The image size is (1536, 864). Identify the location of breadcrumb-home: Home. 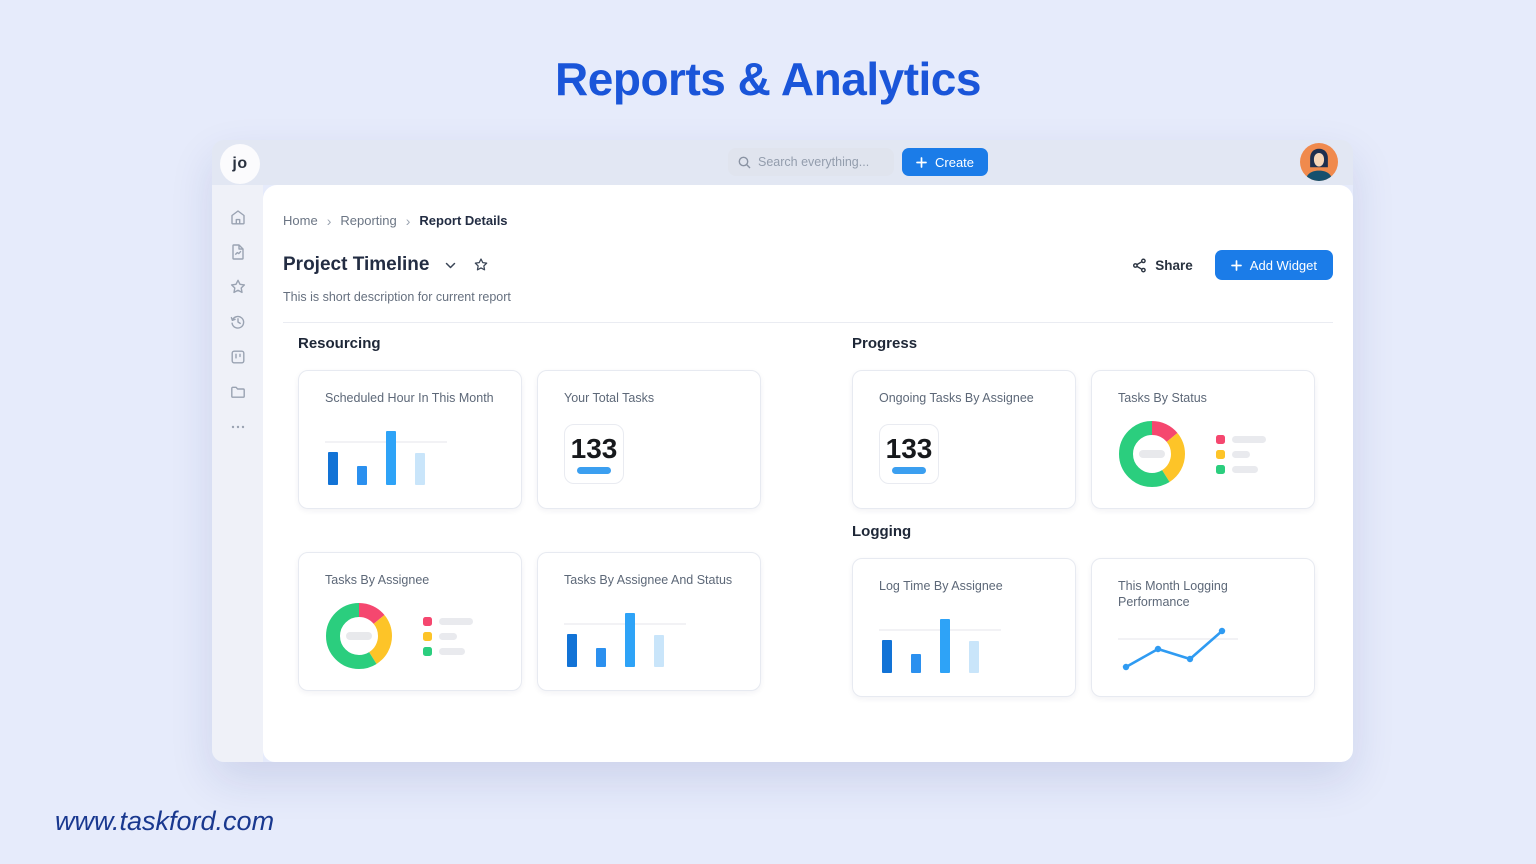
(300, 220).